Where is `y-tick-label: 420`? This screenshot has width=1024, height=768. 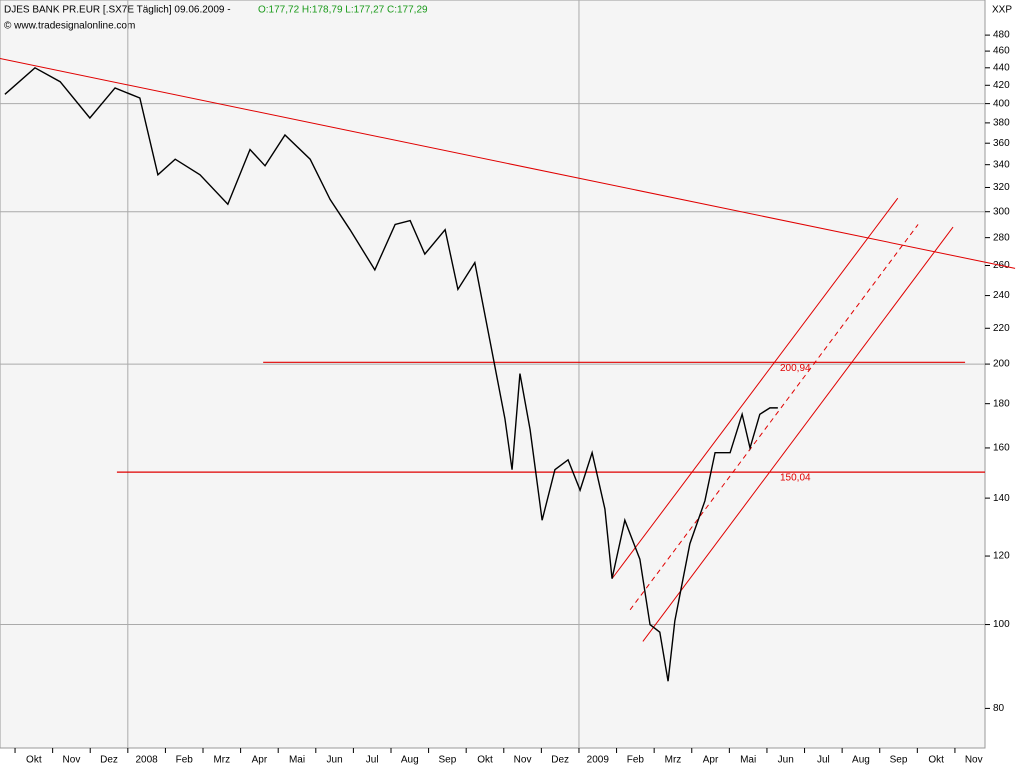
y-tick-label: 420 is located at coordinates (1001, 85).